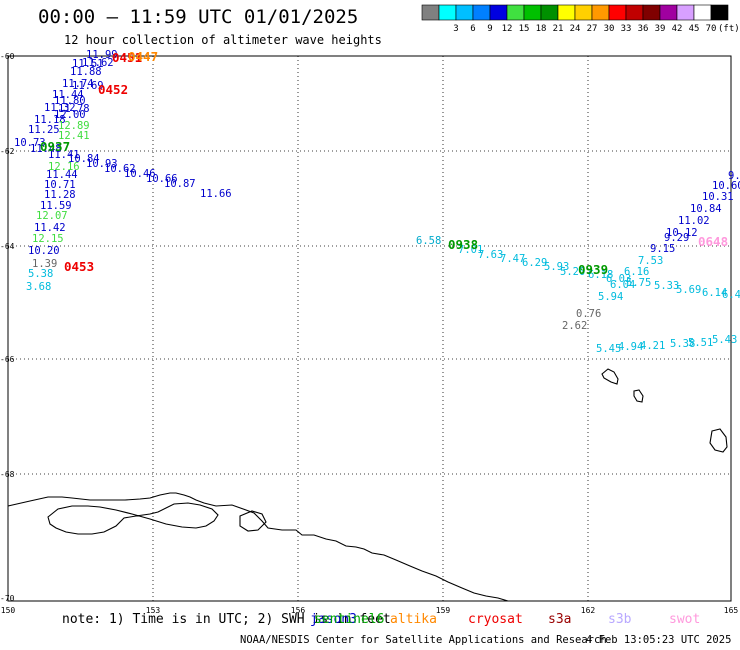 Image resolution: width=740 pixels, height=650 pixels. I want to click on wave-height-reading: 11.88, so click(86, 72).